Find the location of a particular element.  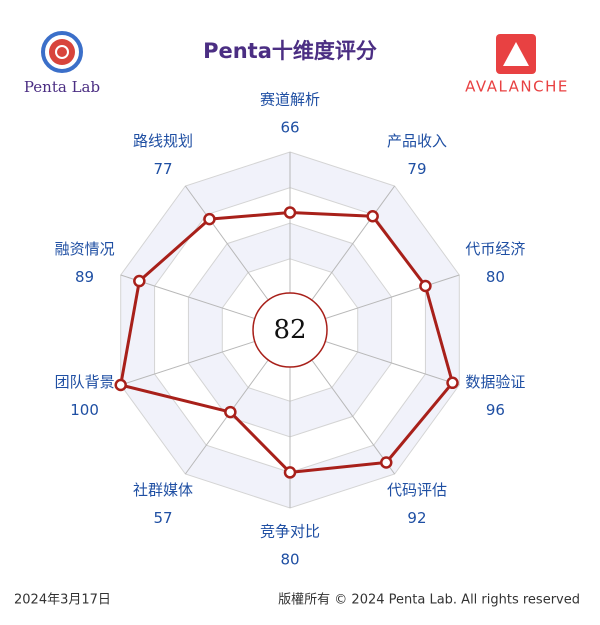

value-label: 79 is located at coordinates (416, 169).